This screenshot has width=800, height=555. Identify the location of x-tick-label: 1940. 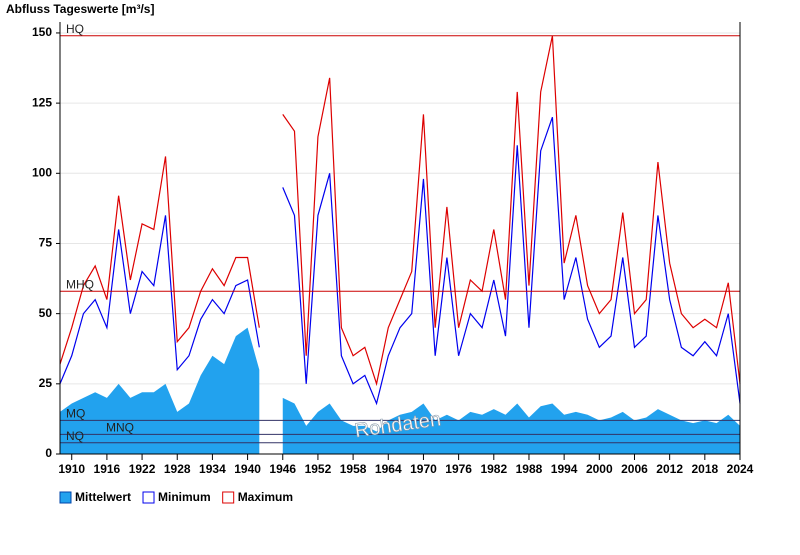
(247, 469).